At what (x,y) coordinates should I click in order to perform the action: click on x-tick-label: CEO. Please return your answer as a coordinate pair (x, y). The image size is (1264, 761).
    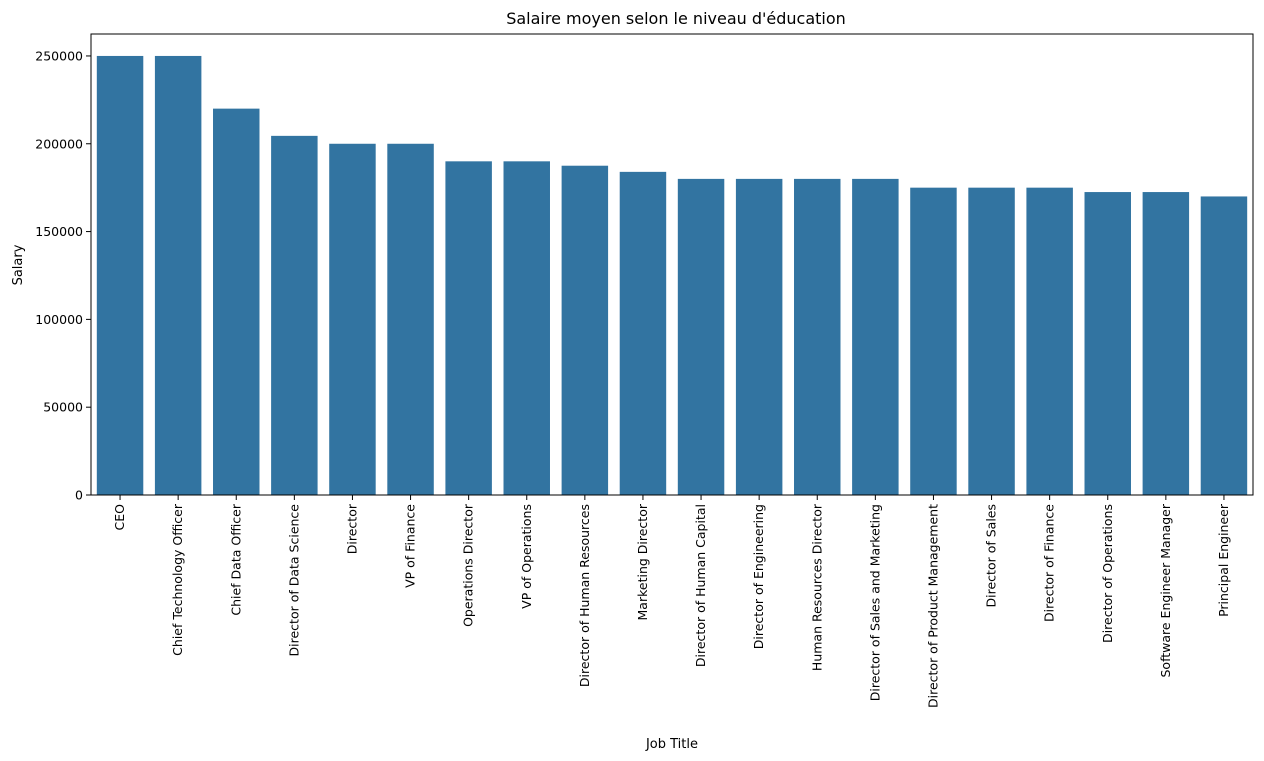
    Looking at the image, I should click on (119, 517).